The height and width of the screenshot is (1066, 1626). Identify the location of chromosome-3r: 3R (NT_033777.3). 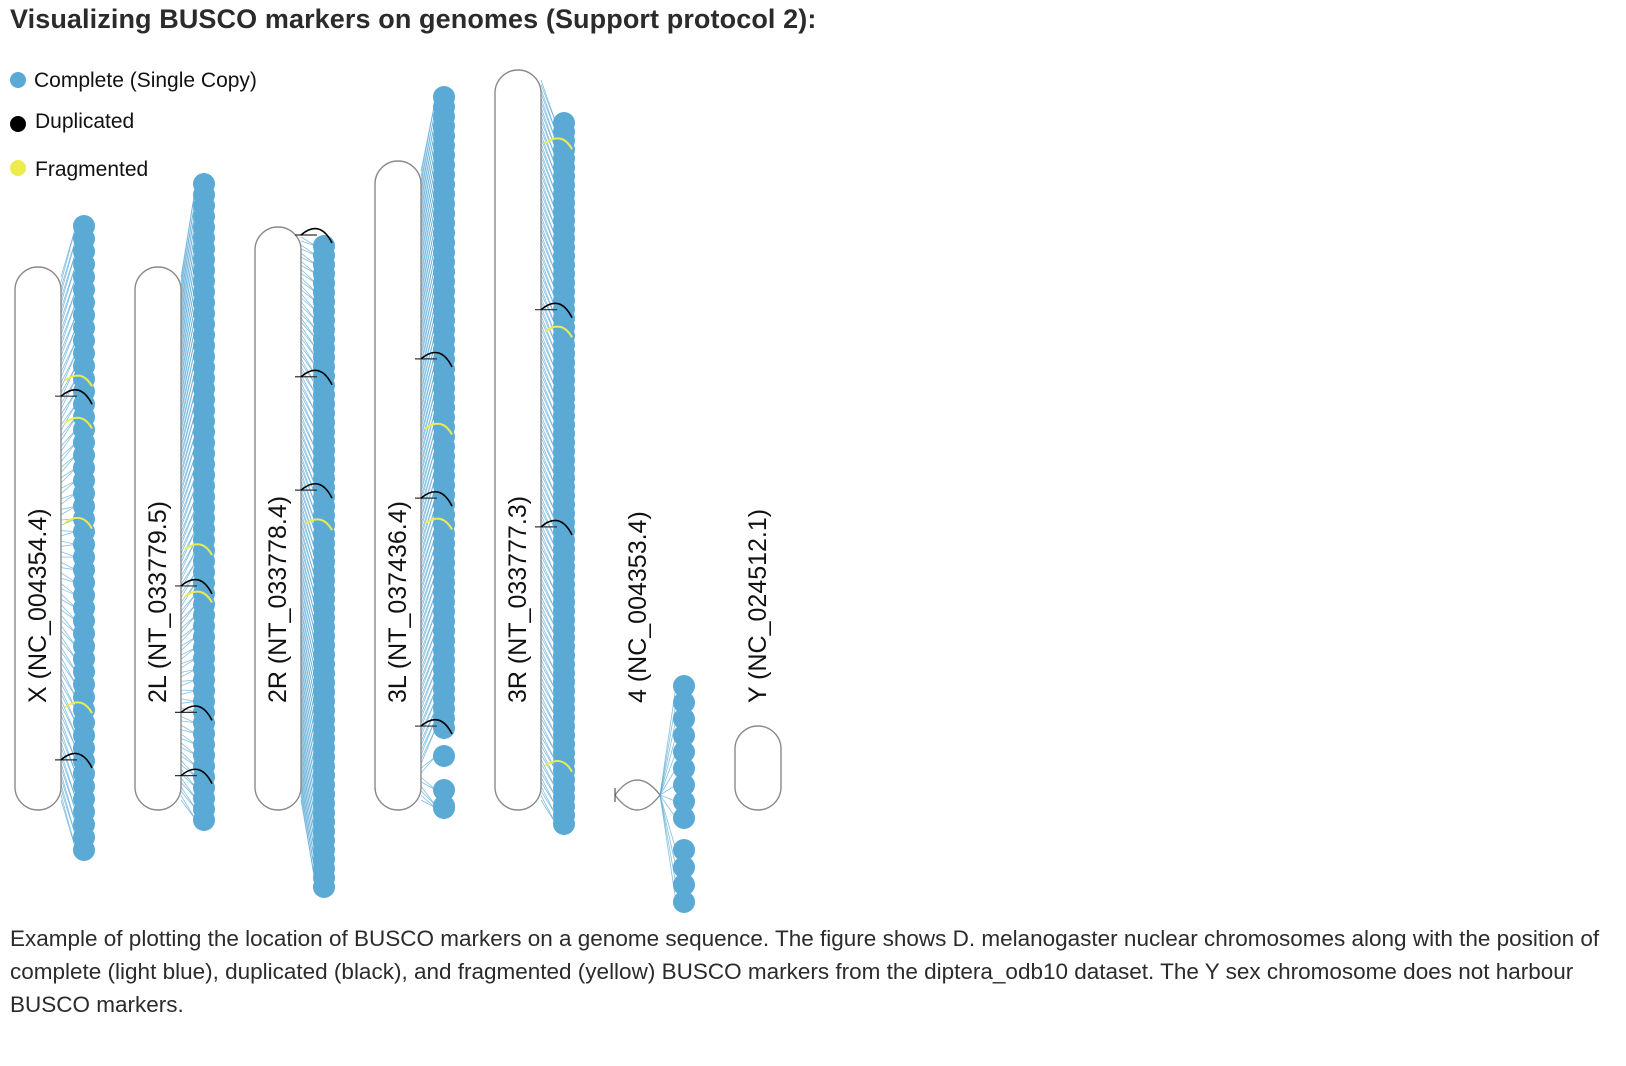
(534, 452).